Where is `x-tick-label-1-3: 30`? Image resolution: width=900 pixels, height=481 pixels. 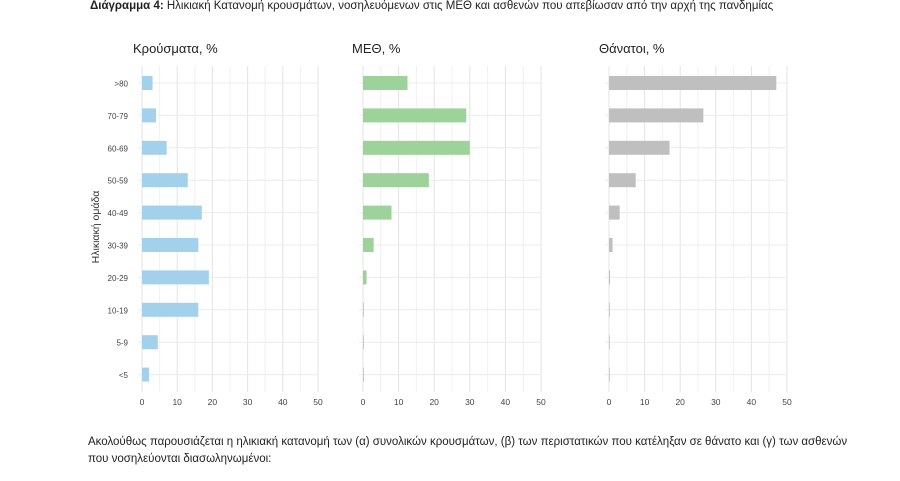
x-tick-label-1-3: 30 is located at coordinates (470, 402).